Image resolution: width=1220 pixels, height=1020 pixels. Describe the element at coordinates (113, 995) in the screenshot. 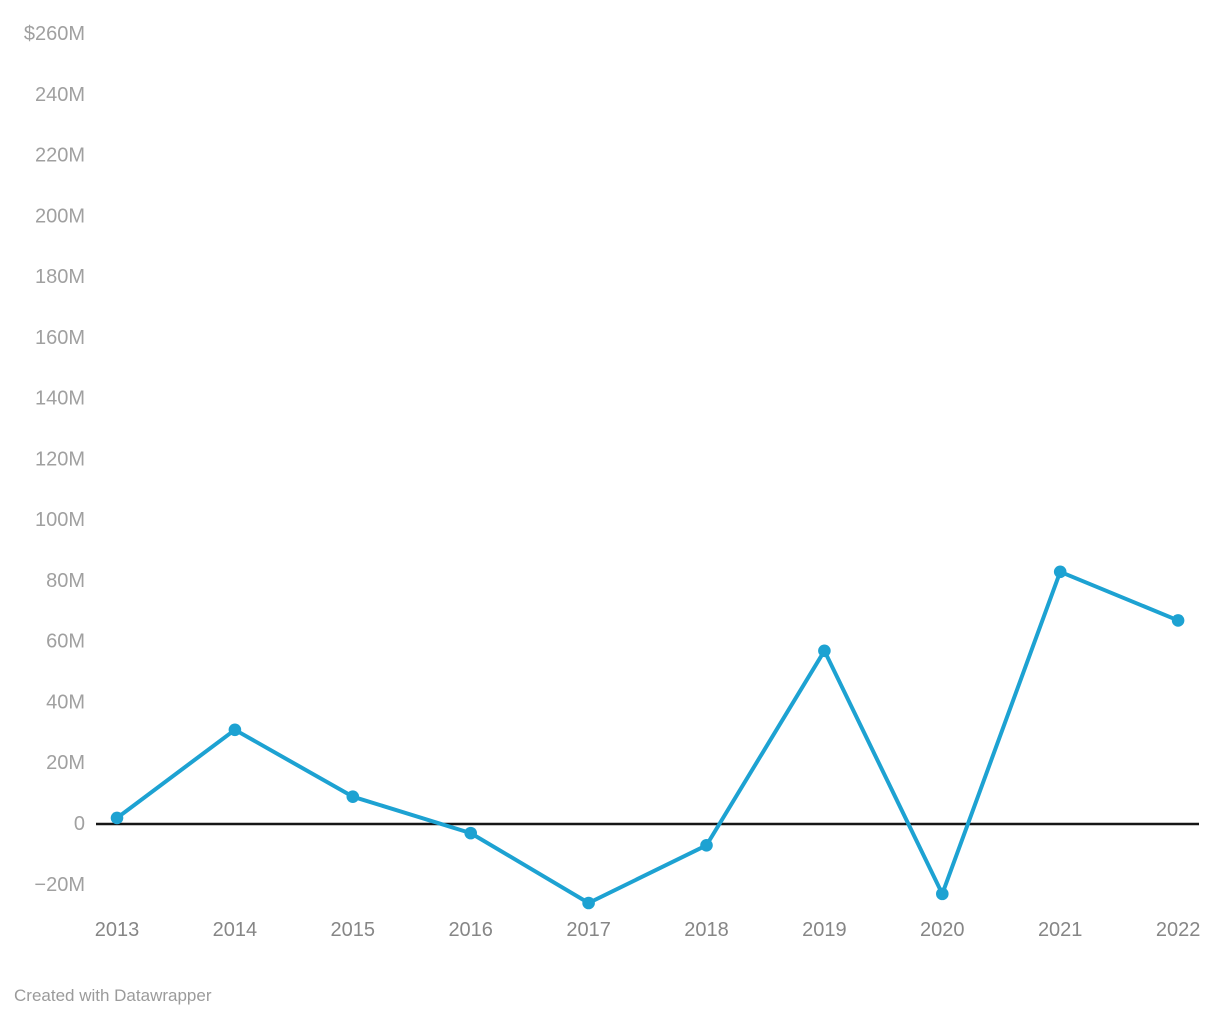

I see `datawrapper-credit: Created with Datawrapper` at that location.